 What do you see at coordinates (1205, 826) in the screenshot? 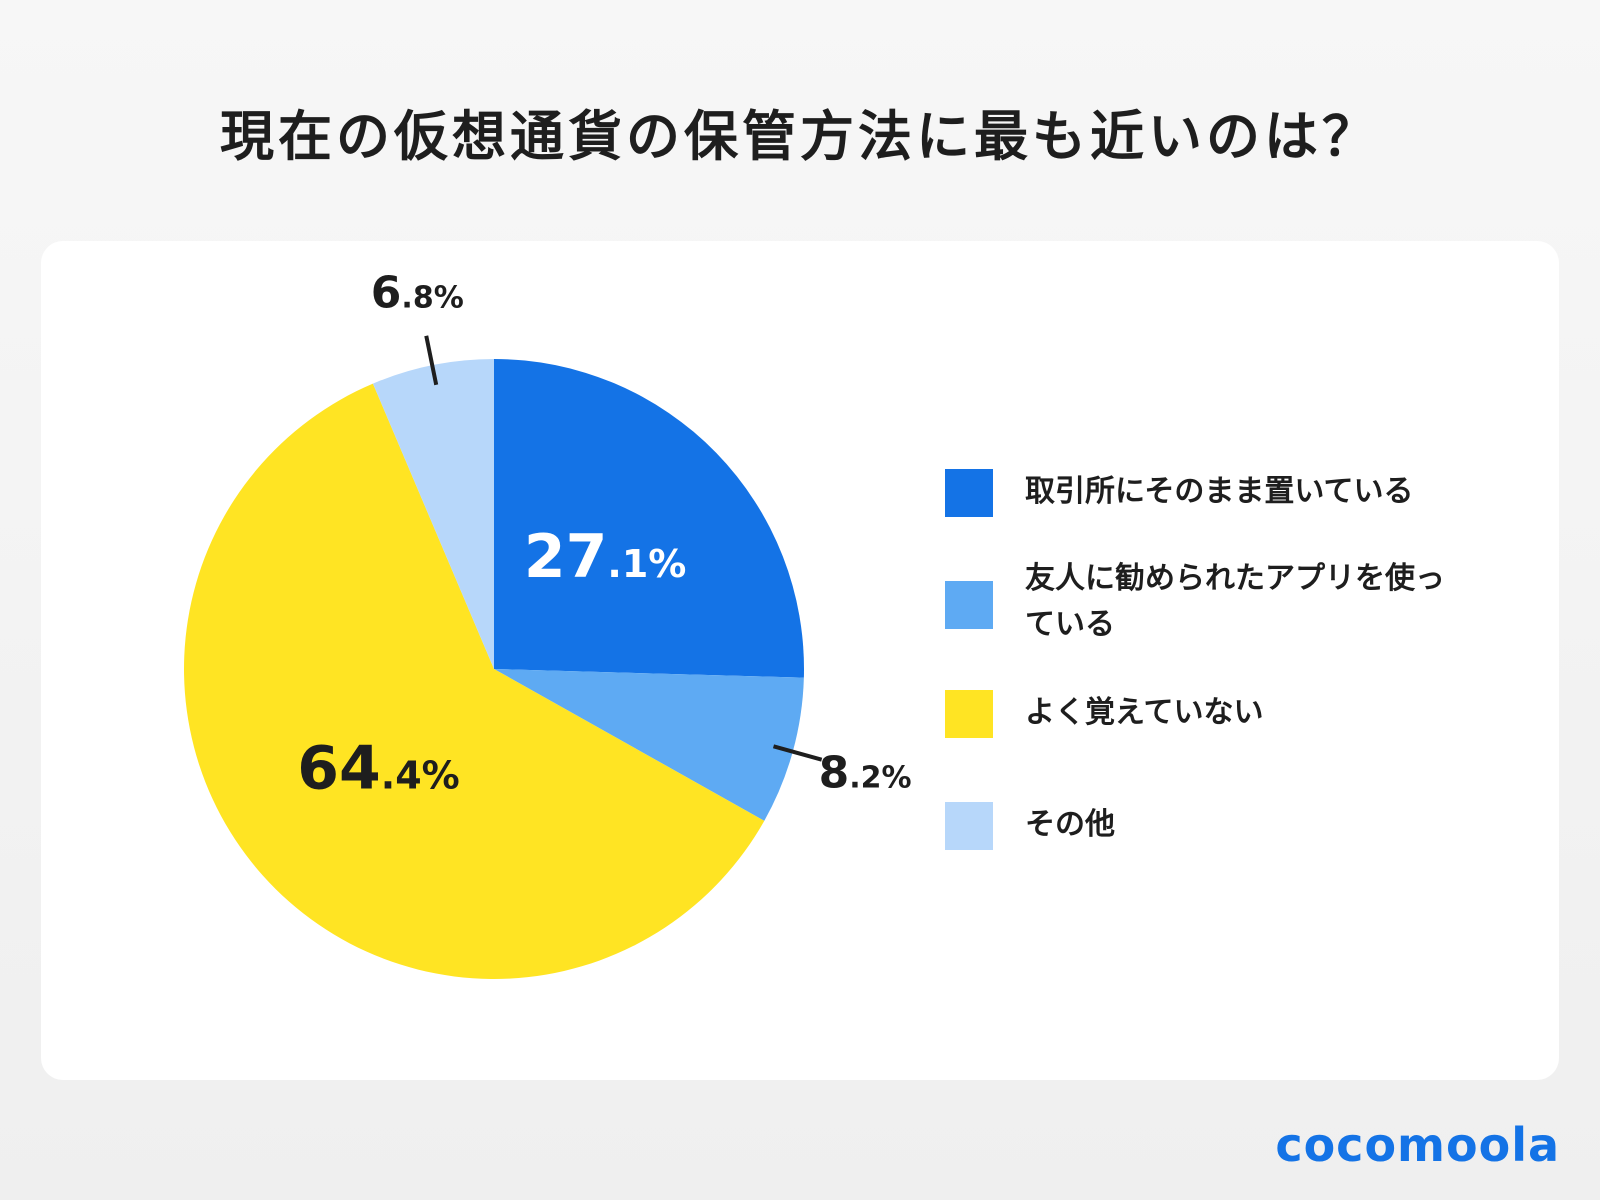
I see `legend-item-other: その他` at bounding box center [1205, 826].